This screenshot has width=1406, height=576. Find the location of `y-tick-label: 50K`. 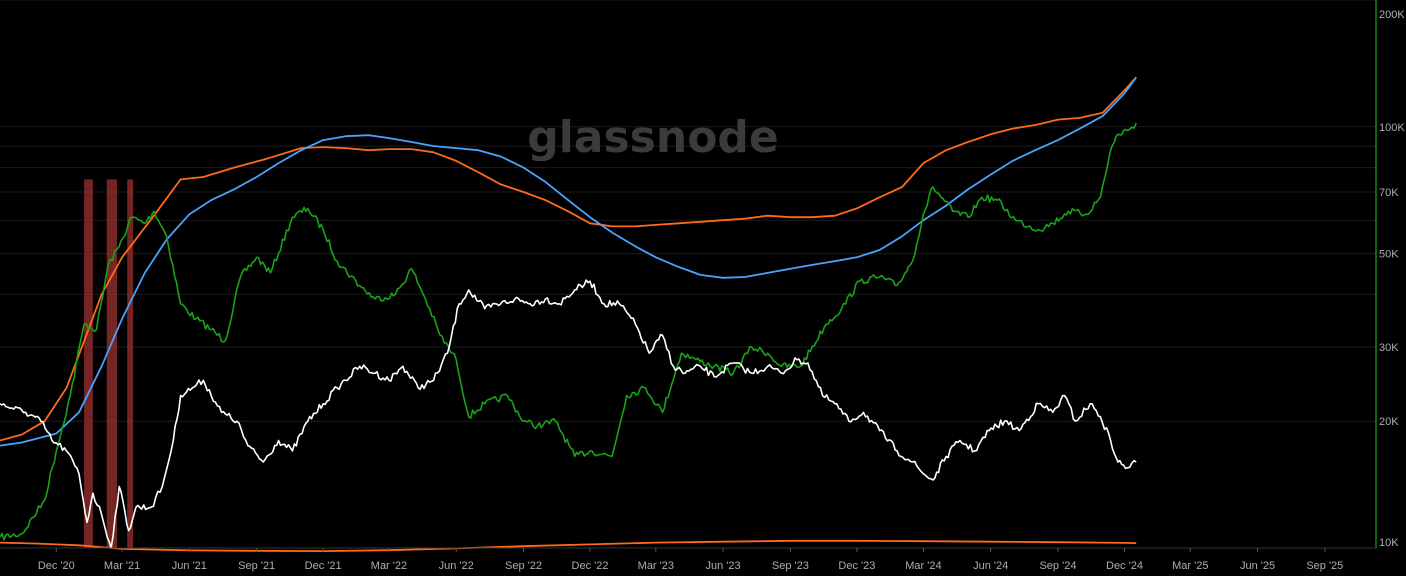

y-tick-label: 50K is located at coordinates (1389, 255).